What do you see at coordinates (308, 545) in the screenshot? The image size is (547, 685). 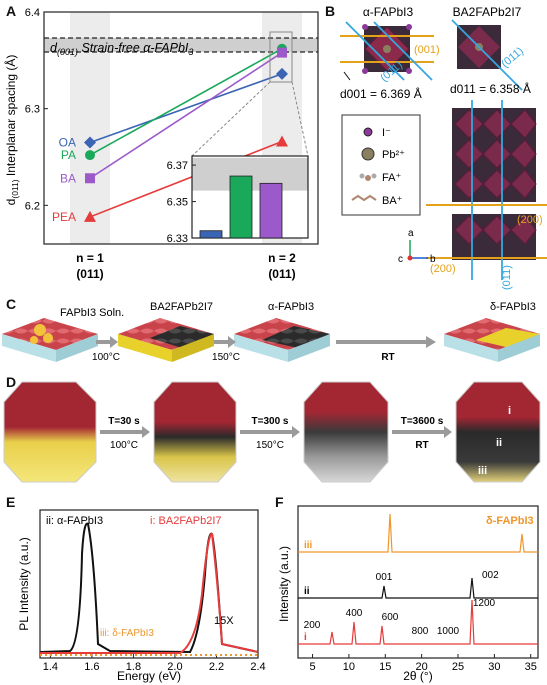 I see `trace-label-iii: iii` at bounding box center [308, 545].